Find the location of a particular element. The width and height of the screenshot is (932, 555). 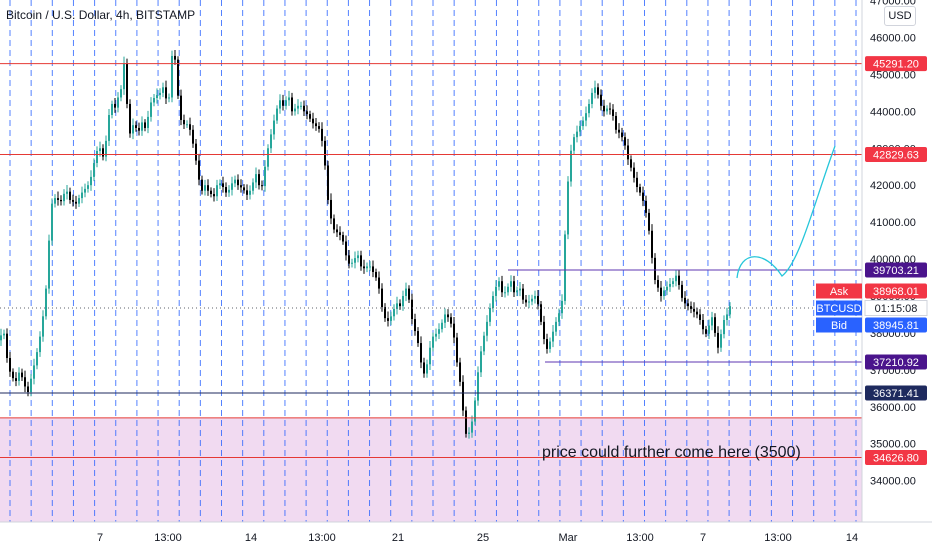

price-tag-label: 45291.20 is located at coordinates (896, 65).